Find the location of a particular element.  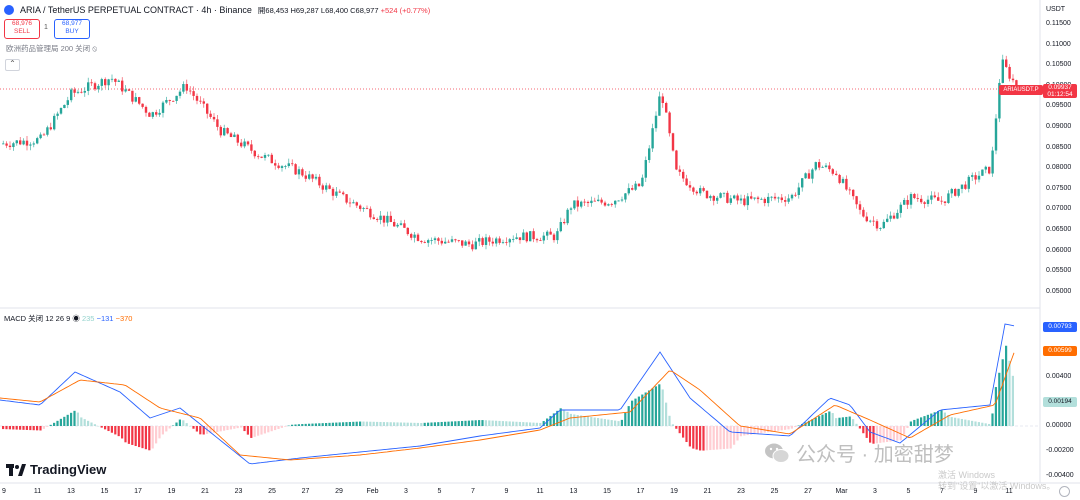

date-tick: 7 is located at coordinates (473, 491).